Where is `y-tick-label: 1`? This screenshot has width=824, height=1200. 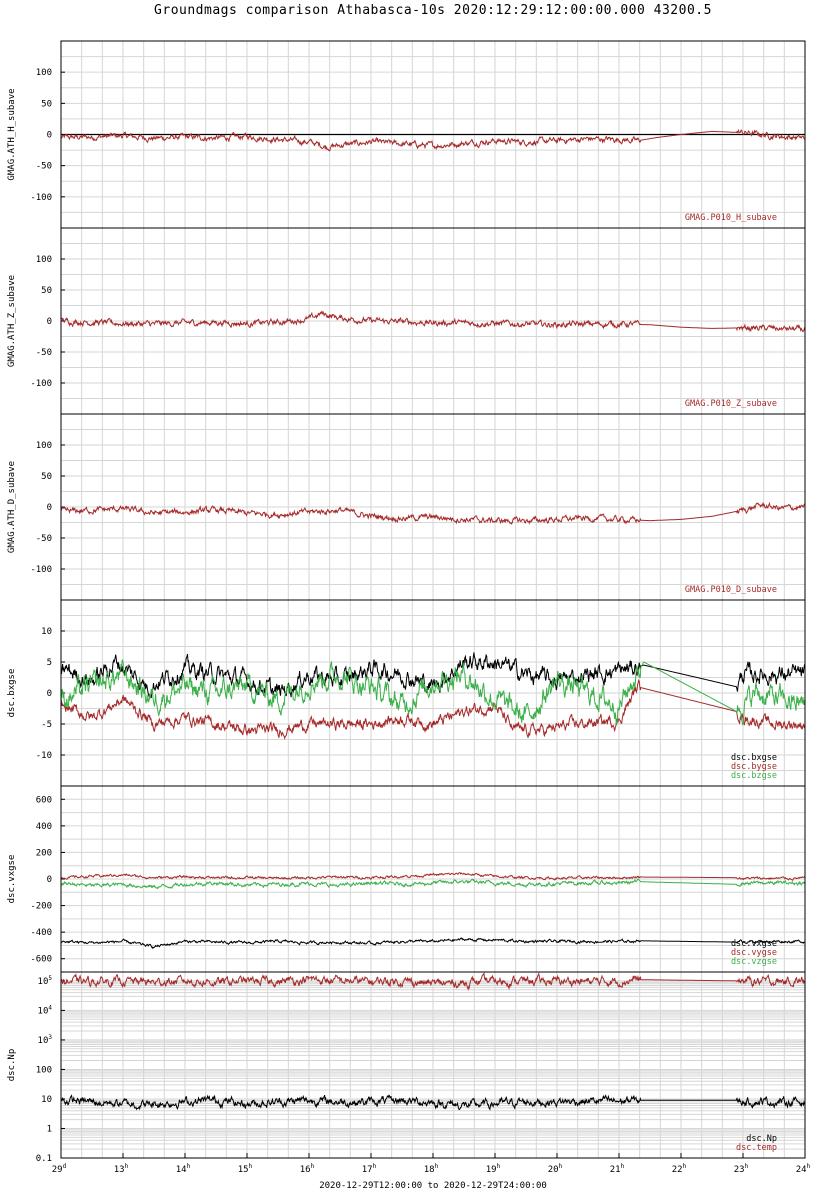 y-tick-label: 1 is located at coordinates (49, 1129).